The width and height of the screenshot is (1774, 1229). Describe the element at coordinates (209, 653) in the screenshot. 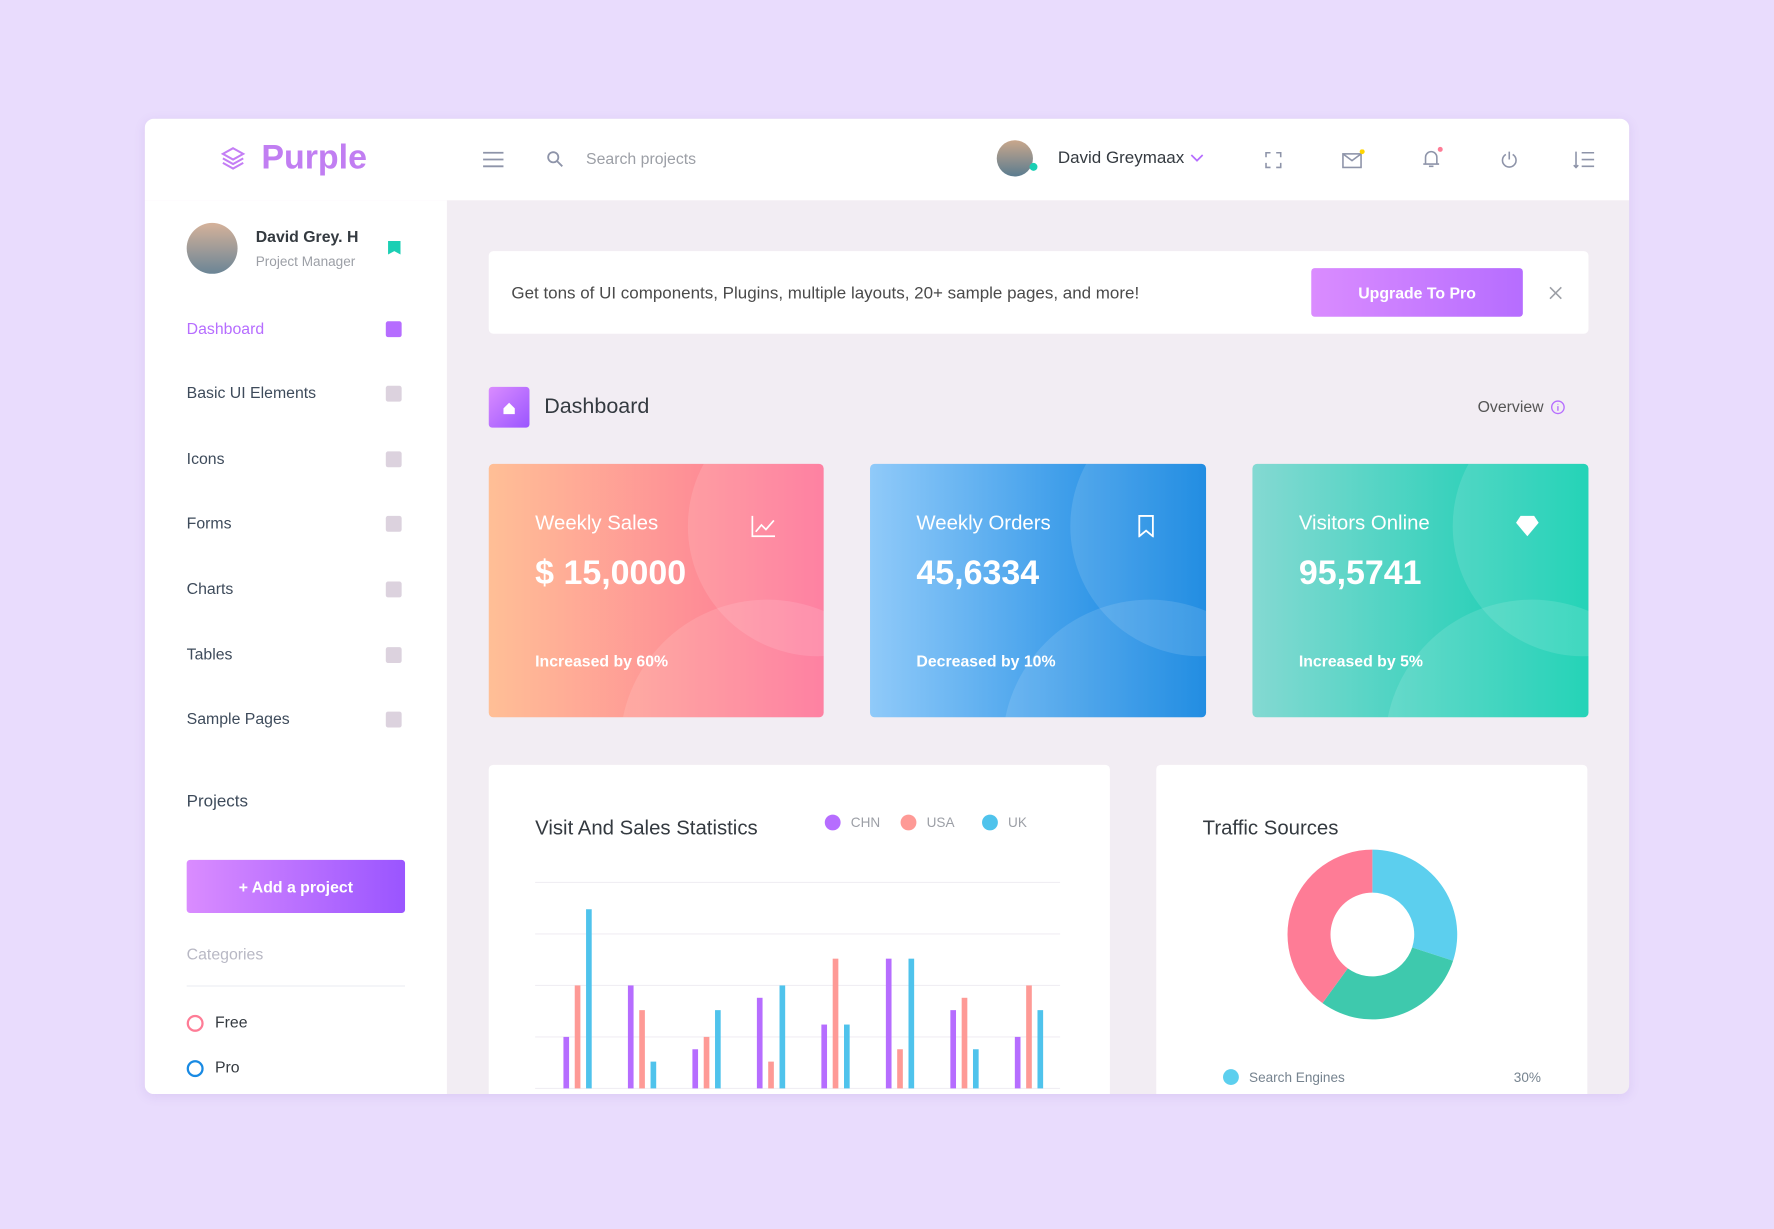

I see `nav-item: Tables` at that location.